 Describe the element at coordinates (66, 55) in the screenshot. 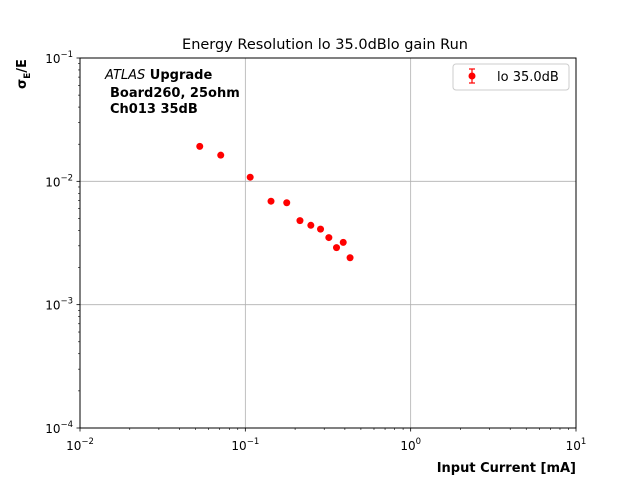

I see `y-tick-label-exponent: −1` at that location.